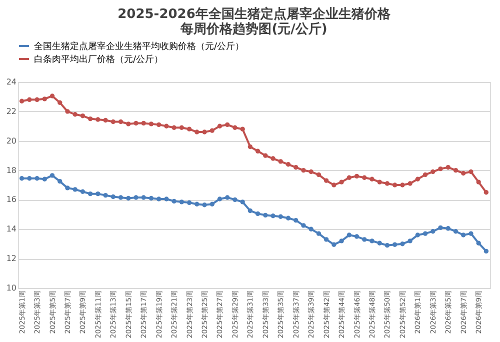  Describe the element at coordinates (11, 170) in the screenshot. I see `y-tick-label: 18` at that location.